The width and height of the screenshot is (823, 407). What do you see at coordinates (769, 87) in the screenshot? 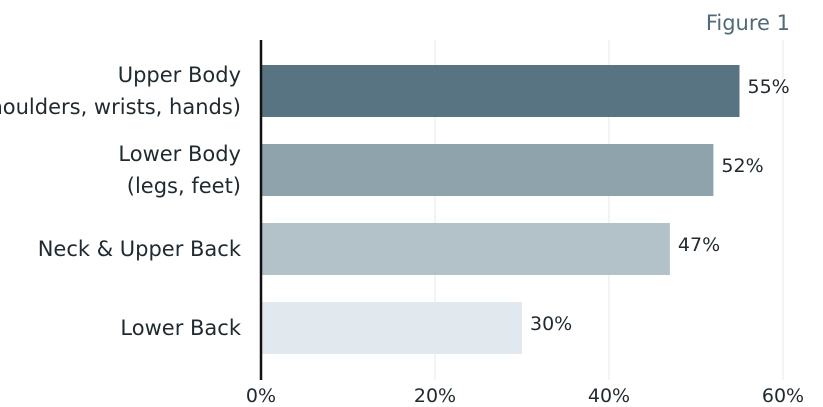
I see `value-label: 55%` at bounding box center [769, 87].